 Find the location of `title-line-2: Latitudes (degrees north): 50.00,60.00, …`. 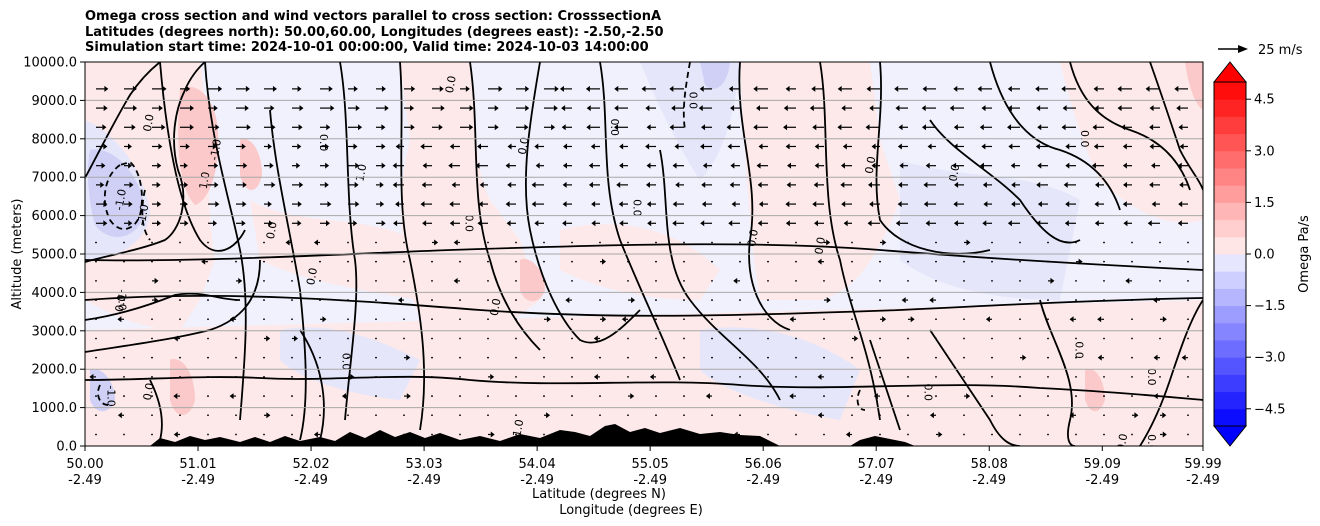

title-line-2: Latitudes (degrees north): 50.00,60.00, … is located at coordinates (374, 32).